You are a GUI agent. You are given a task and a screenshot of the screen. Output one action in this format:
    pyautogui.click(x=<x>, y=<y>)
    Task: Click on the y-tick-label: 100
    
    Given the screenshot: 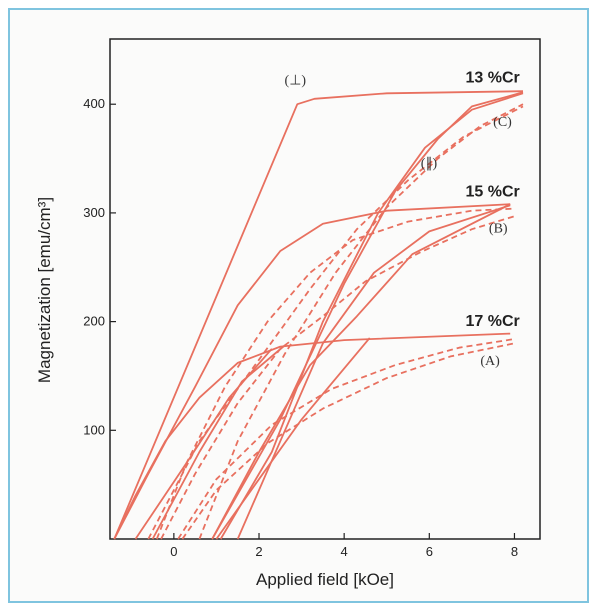 What is the action you would take?
    pyautogui.click(x=94, y=429)
    